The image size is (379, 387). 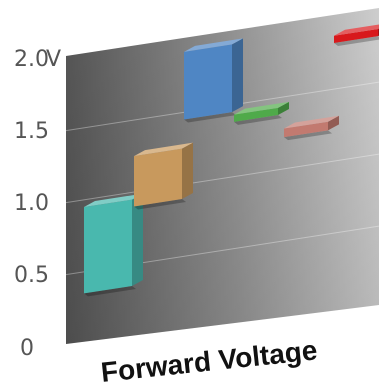 I want to click on y-tick-label-0.5: 0.5, so click(x=31, y=275).